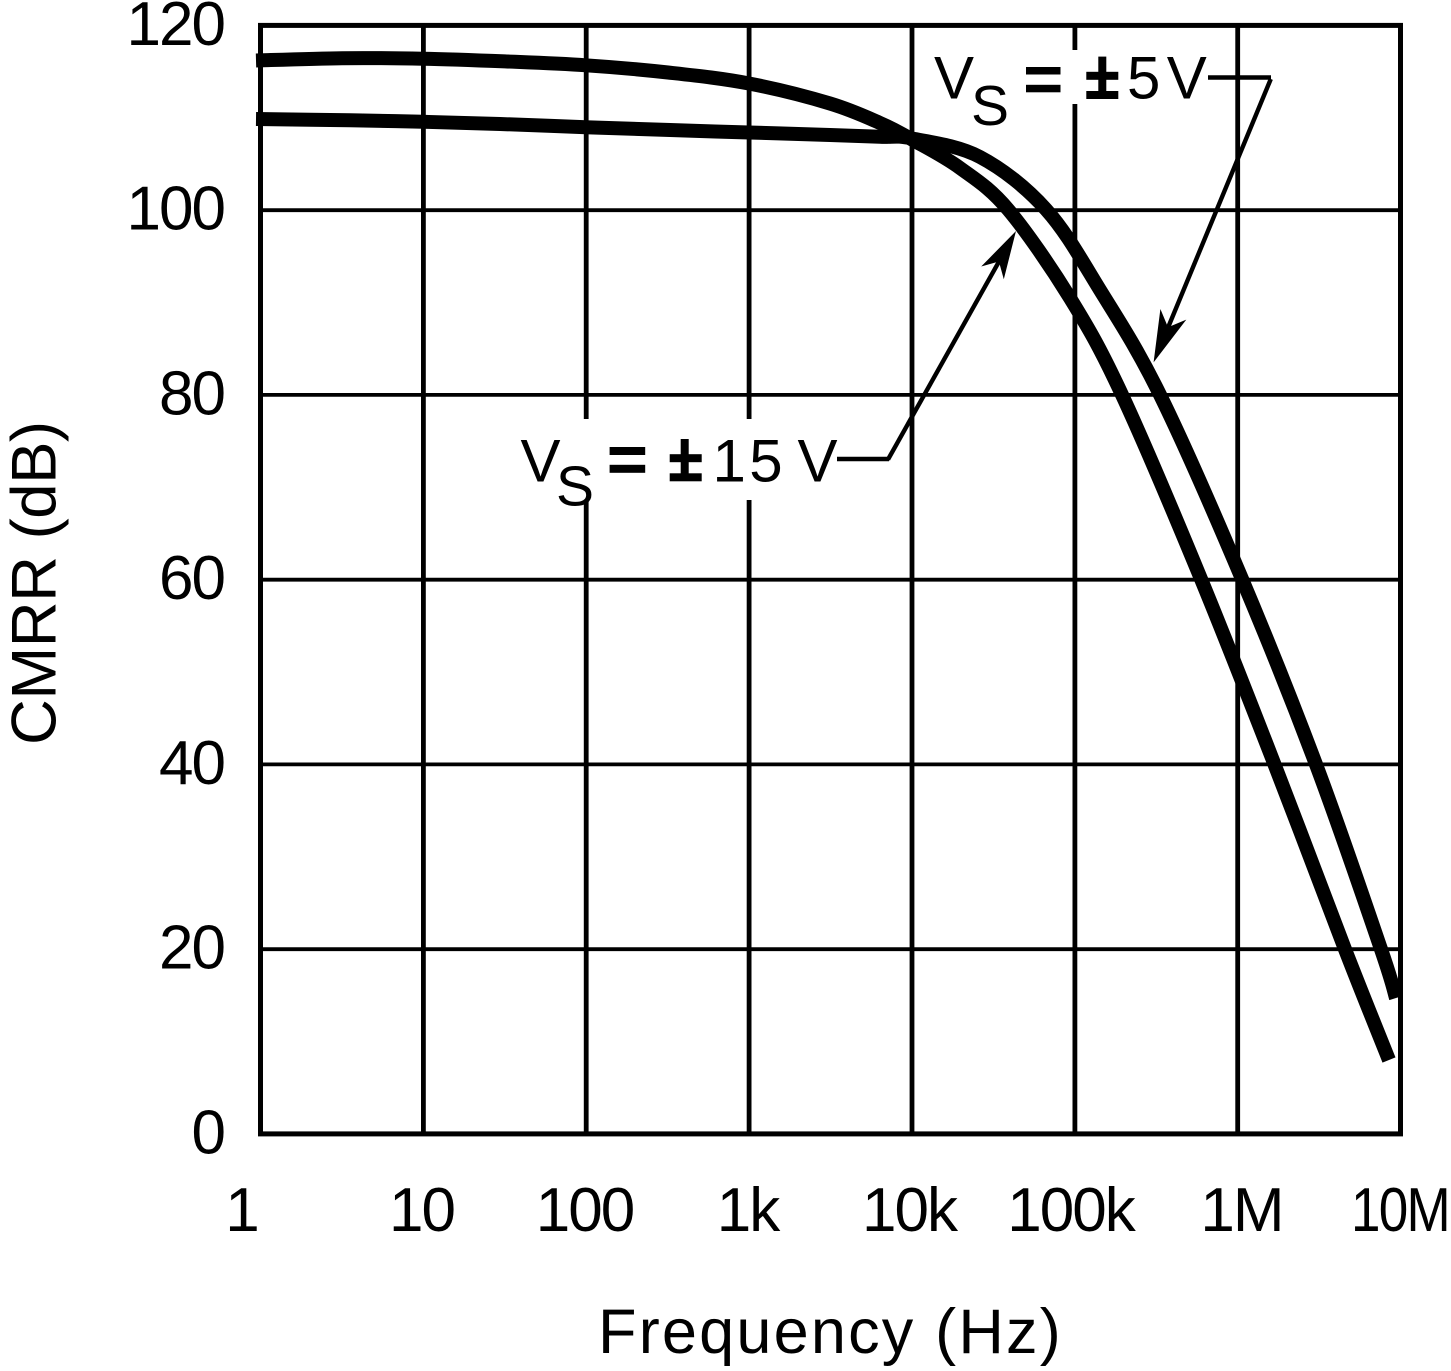 This screenshot has height=1371, width=1451. I want to click on svg-text: 100k, so click(1071, 1210).